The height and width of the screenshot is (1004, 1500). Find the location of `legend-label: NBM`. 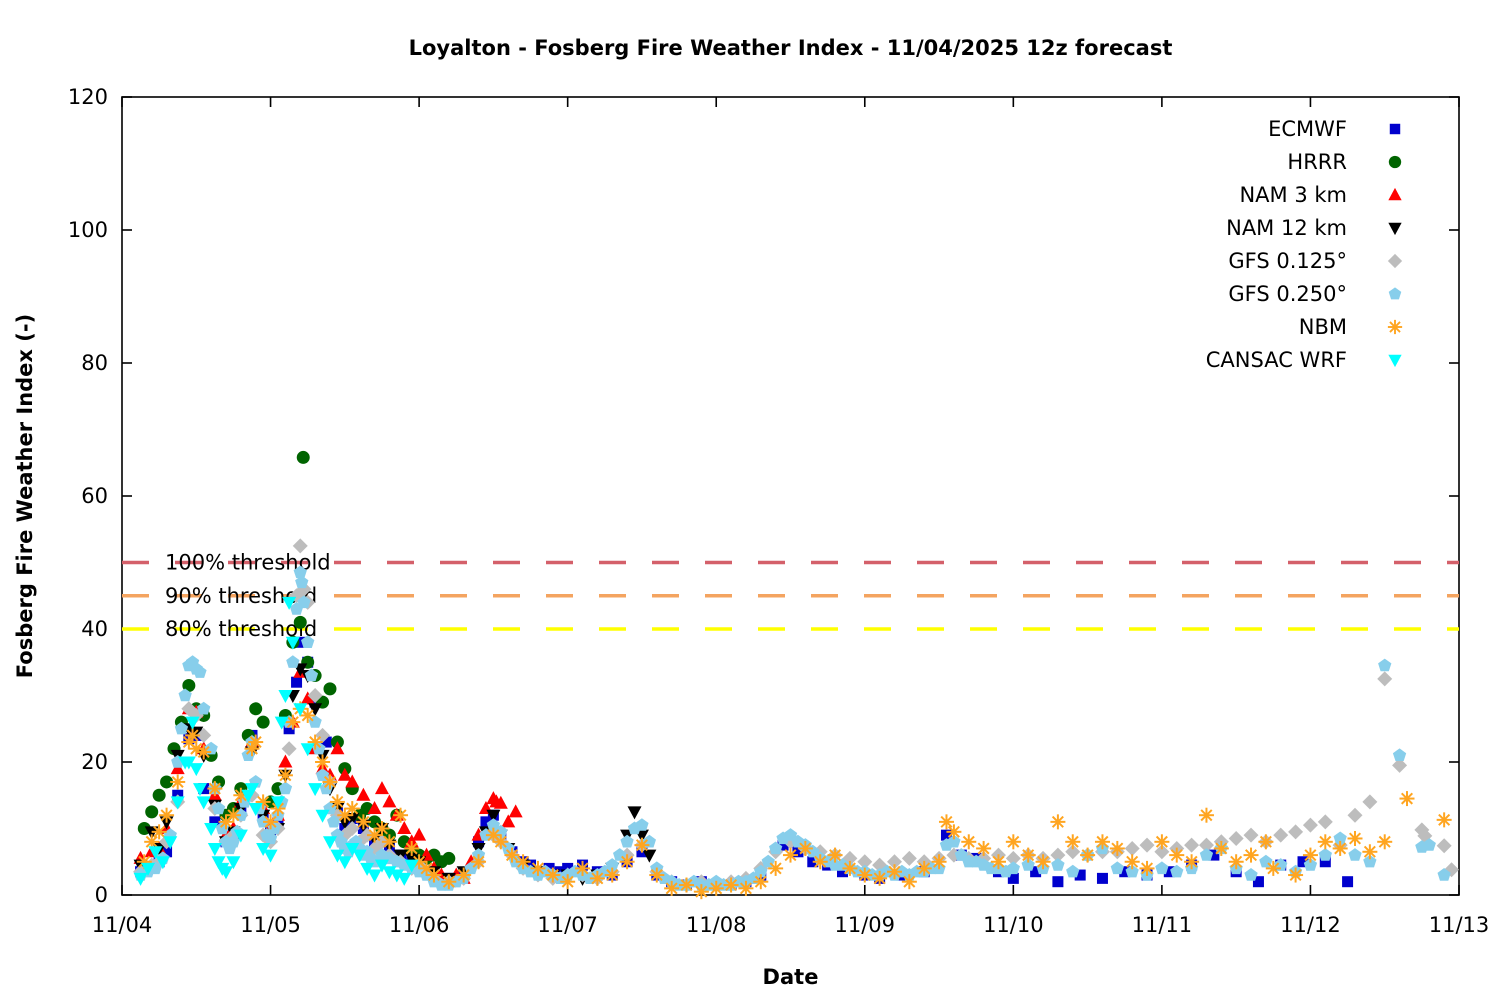

legend-label: NBM is located at coordinates (1323, 327).